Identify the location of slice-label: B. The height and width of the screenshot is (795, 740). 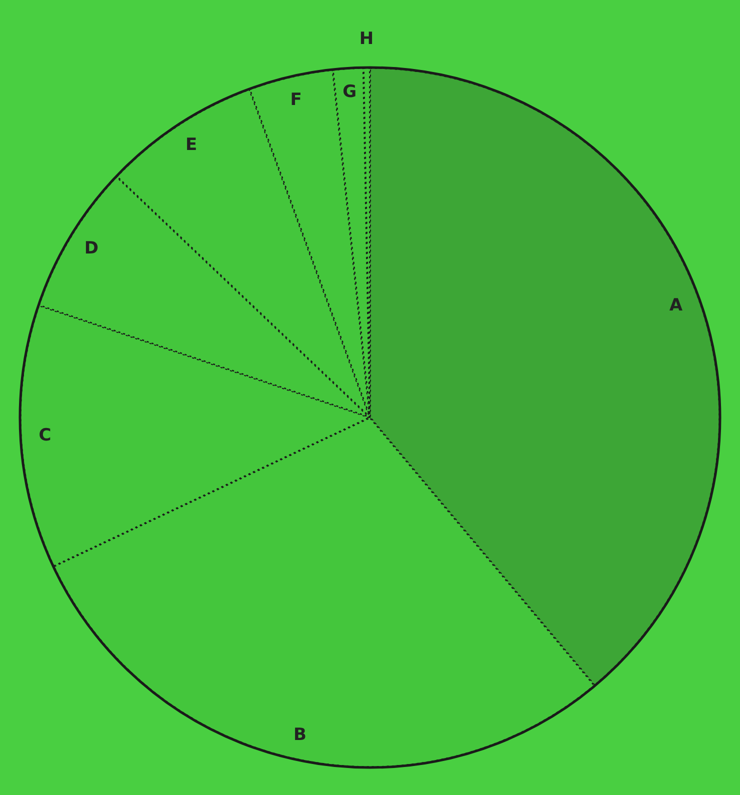
(300, 734).